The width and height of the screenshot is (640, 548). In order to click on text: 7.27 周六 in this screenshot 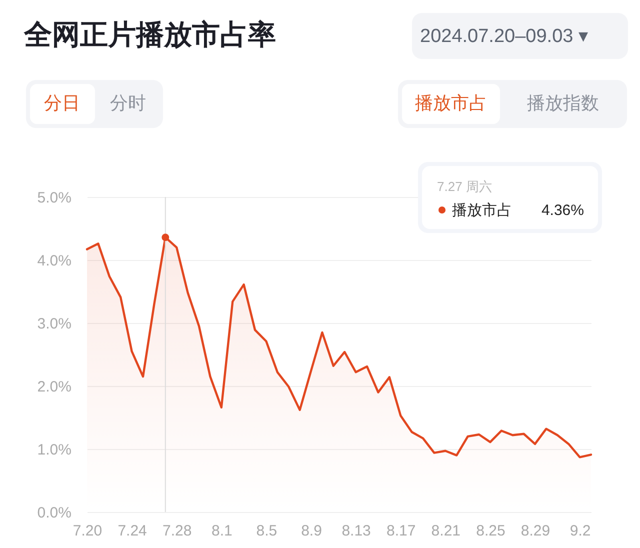, I will do `click(464, 186)`.